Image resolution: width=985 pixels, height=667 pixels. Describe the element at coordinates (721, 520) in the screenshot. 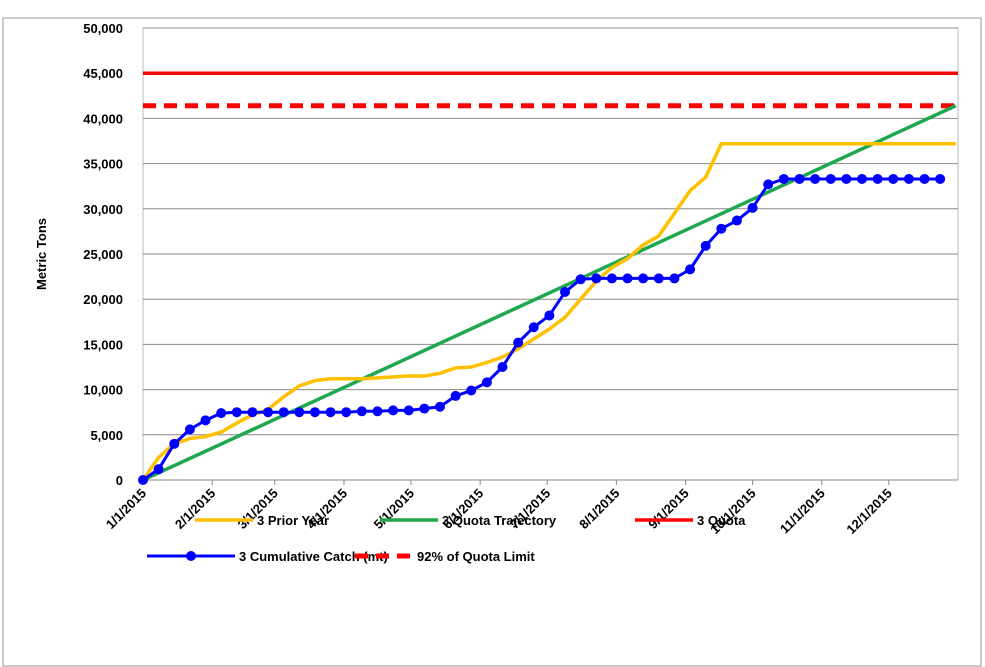

I see `legend-label: 3 Quota` at that location.